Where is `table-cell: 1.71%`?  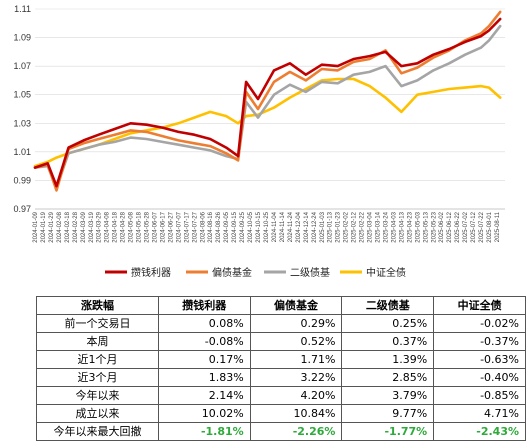
table-cell: 1.71% is located at coordinates (296, 359).